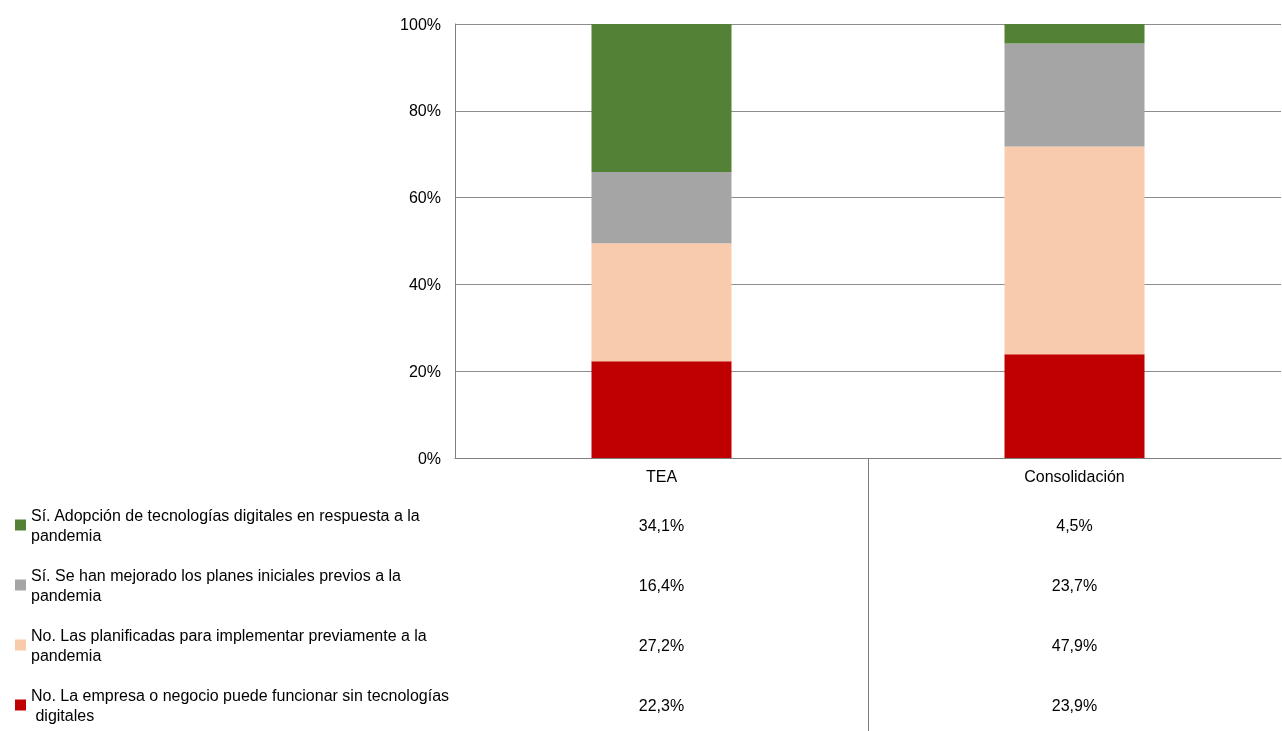 The width and height of the screenshot is (1282, 731). Describe the element at coordinates (218, 585) in the screenshot. I see `legend-label: Sí. Se han mejorado los planes iniciales previos a la pandemia` at that location.